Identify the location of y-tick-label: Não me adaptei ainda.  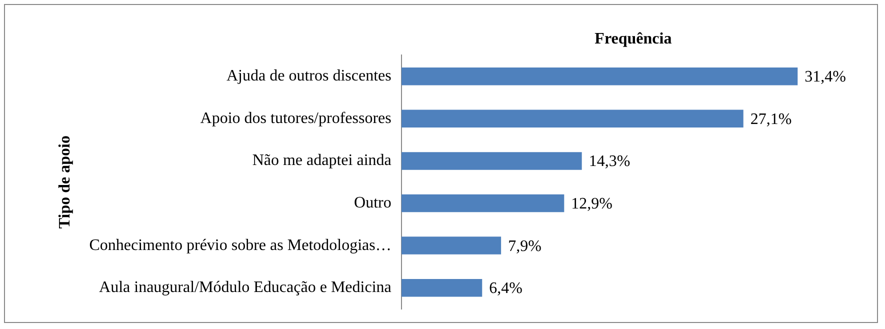
(322, 161).